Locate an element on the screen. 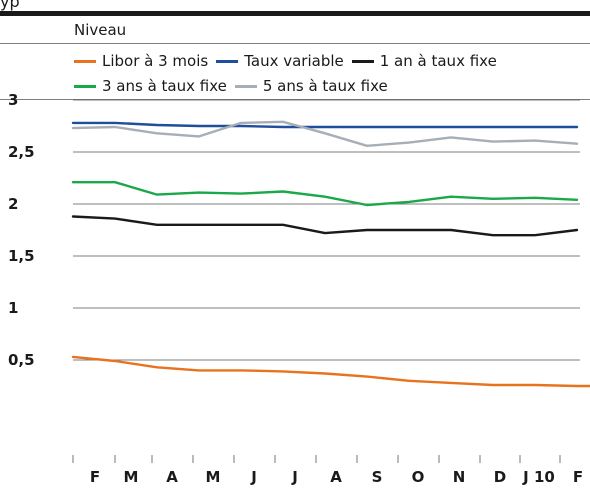 Image resolution: width=590 pixels, height=489 pixels. y-tick-label: 2 is located at coordinates (13, 204).